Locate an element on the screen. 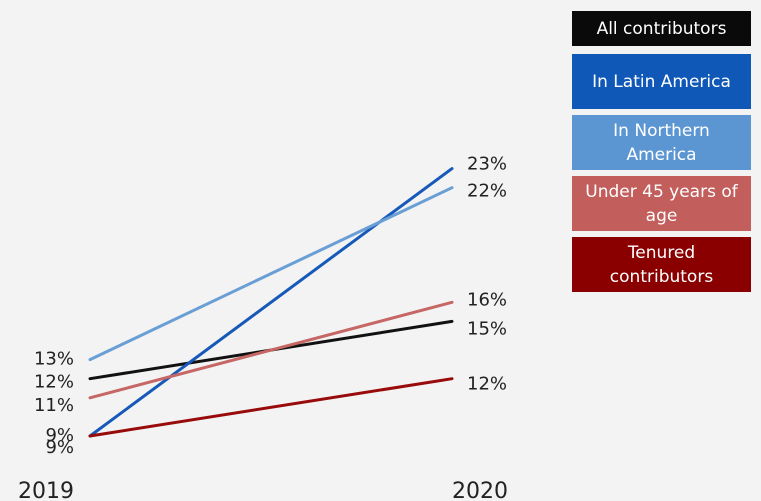 Image resolution: width=761 pixels, height=501 pixels. legend-label: In Northern America is located at coordinates (661, 143).